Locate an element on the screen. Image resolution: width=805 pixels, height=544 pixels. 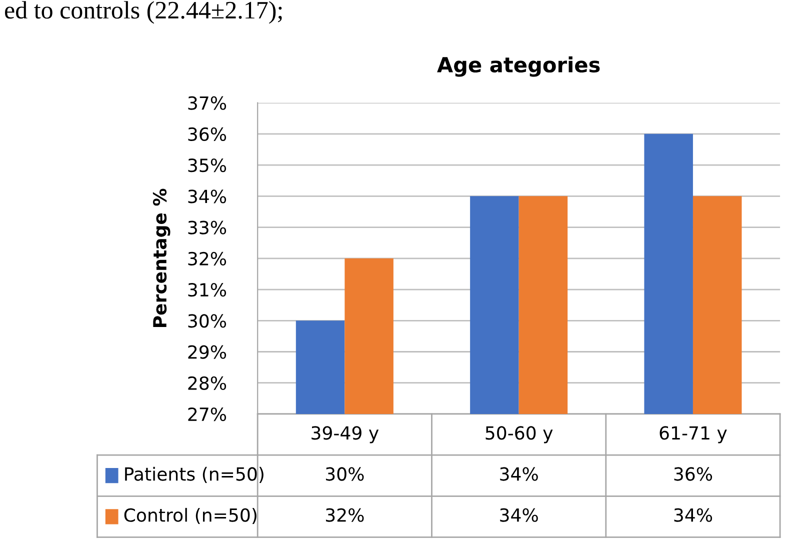
y-tick-label: 32% is located at coordinates (207, 259).